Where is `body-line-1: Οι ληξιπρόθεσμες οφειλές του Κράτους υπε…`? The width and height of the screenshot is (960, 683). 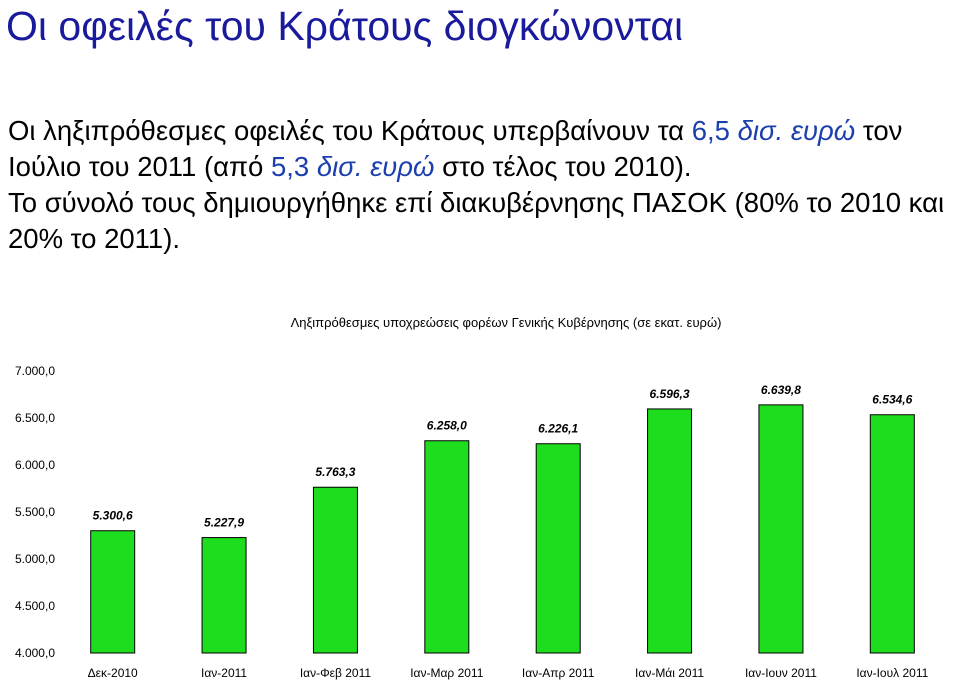 body-line-1: Οι ληξιπρόθεσμες οφειλές του Κράτους υπε… is located at coordinates (484, 131).